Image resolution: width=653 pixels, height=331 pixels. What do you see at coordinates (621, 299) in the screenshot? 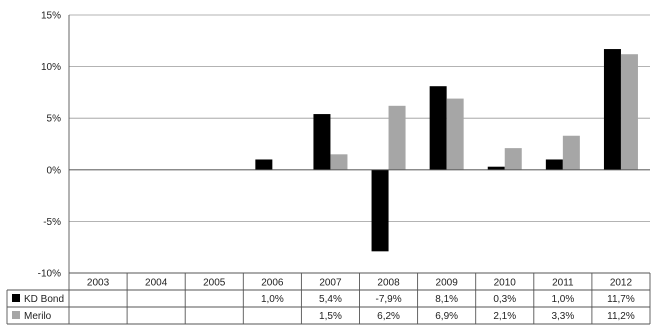
I see `data-label: 11,7%` at bounding box center [621, 299].